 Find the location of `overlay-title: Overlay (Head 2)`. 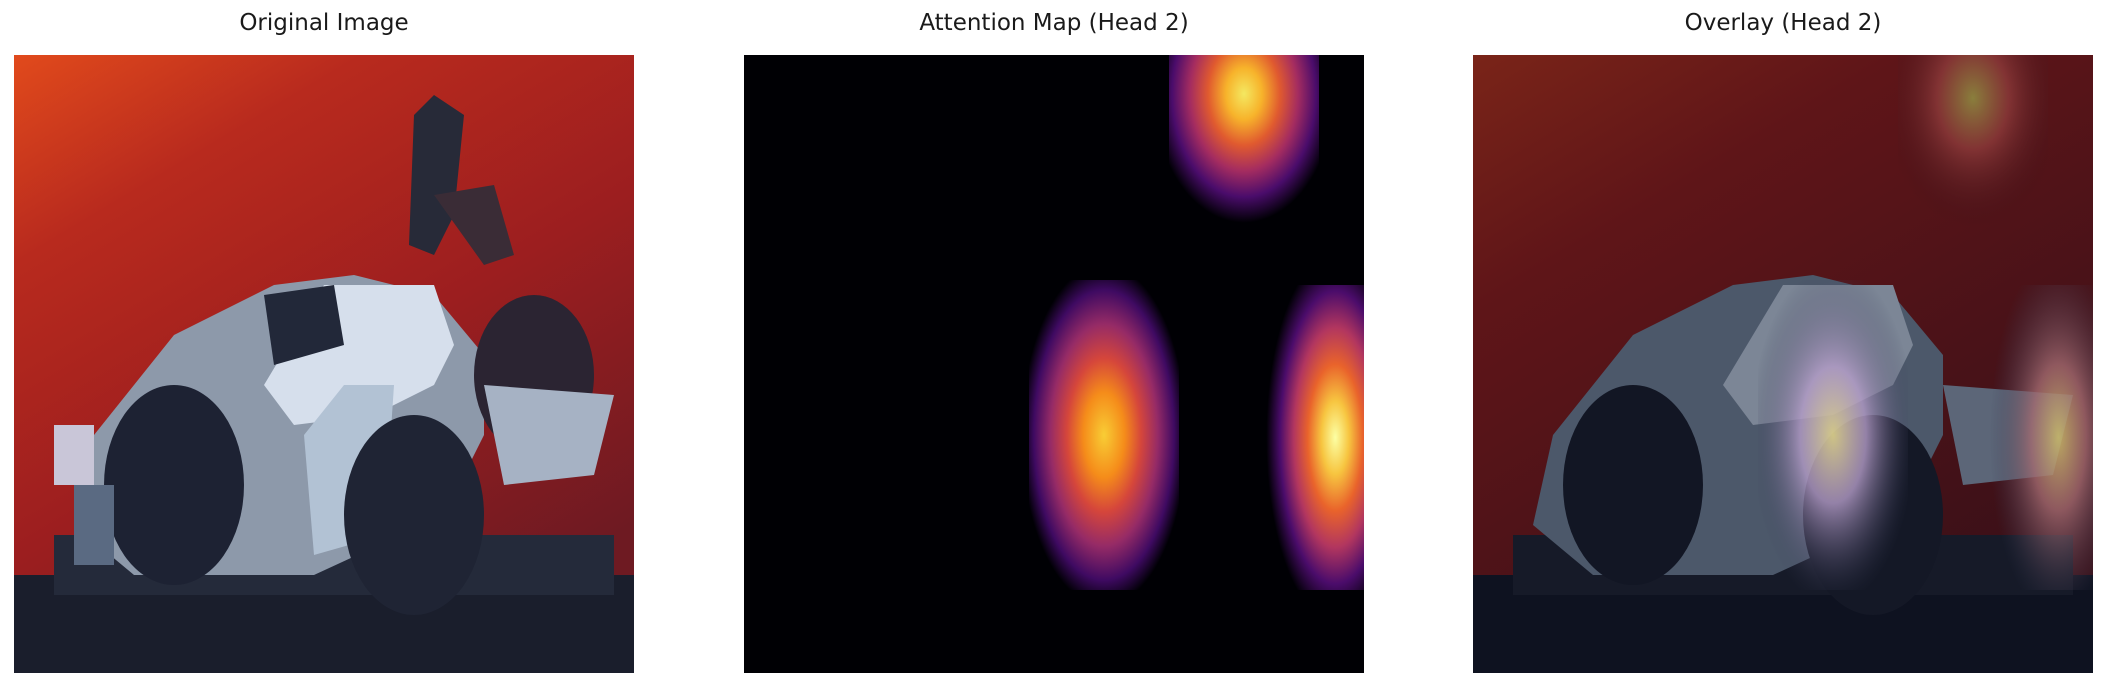

overlay-title: Overlay (Head 2) is located at coordinates (1783, 23).